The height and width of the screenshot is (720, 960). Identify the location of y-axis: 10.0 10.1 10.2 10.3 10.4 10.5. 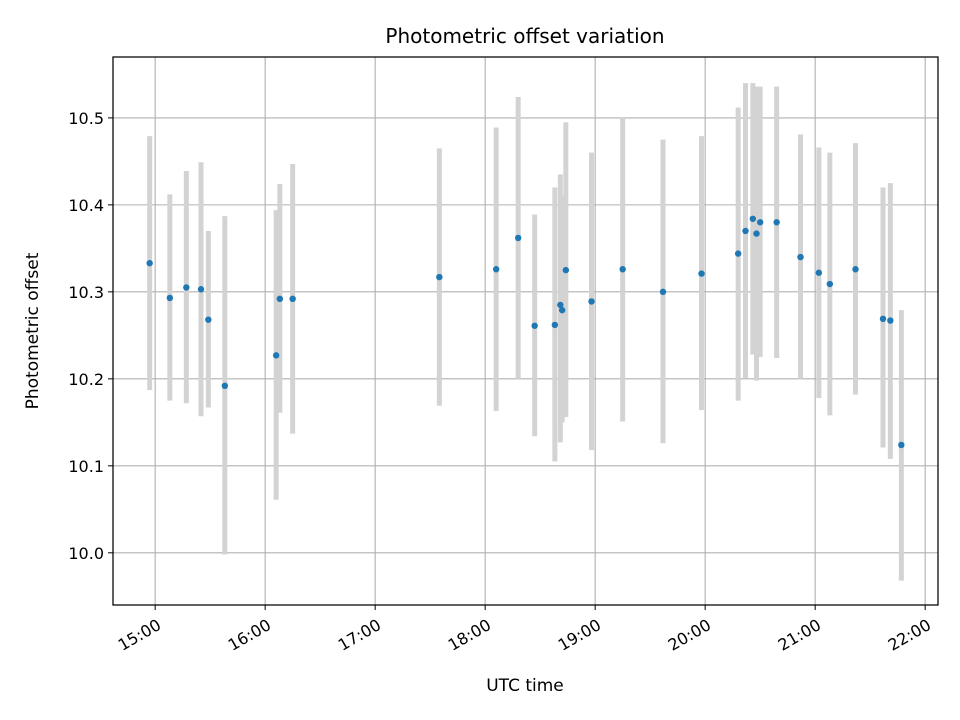
(90, 336).